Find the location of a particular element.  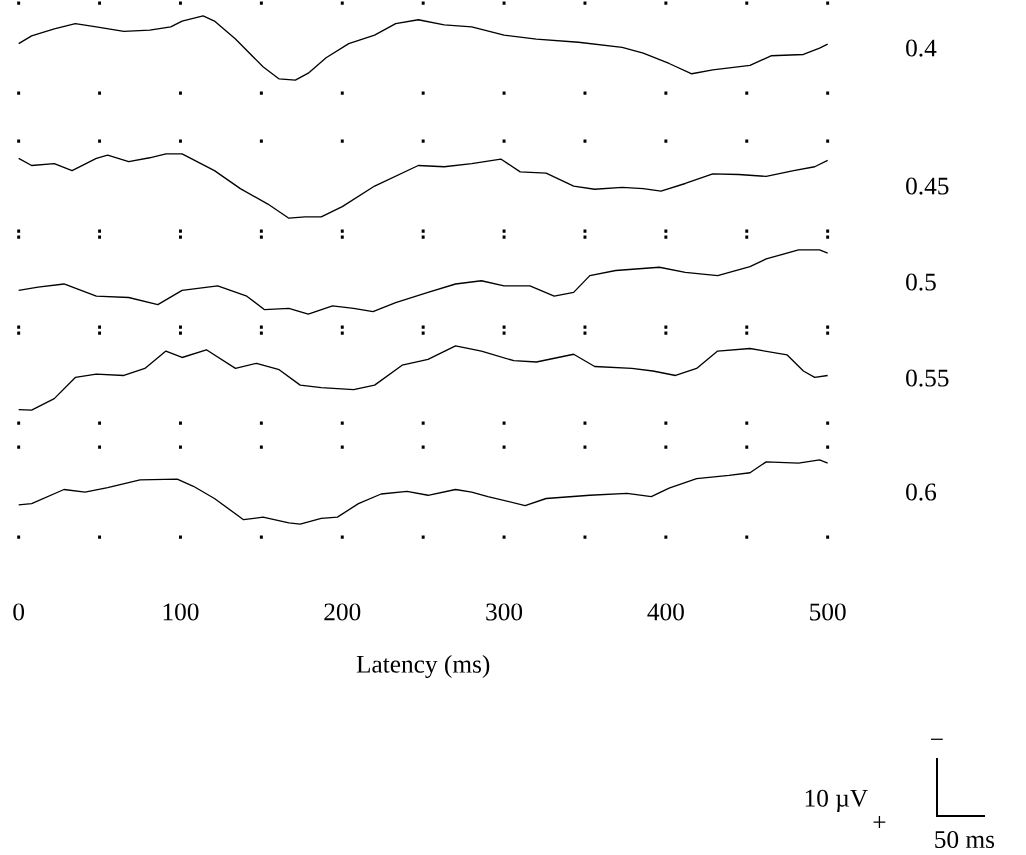

text: 0.5 is located at coordinates (921, 282).